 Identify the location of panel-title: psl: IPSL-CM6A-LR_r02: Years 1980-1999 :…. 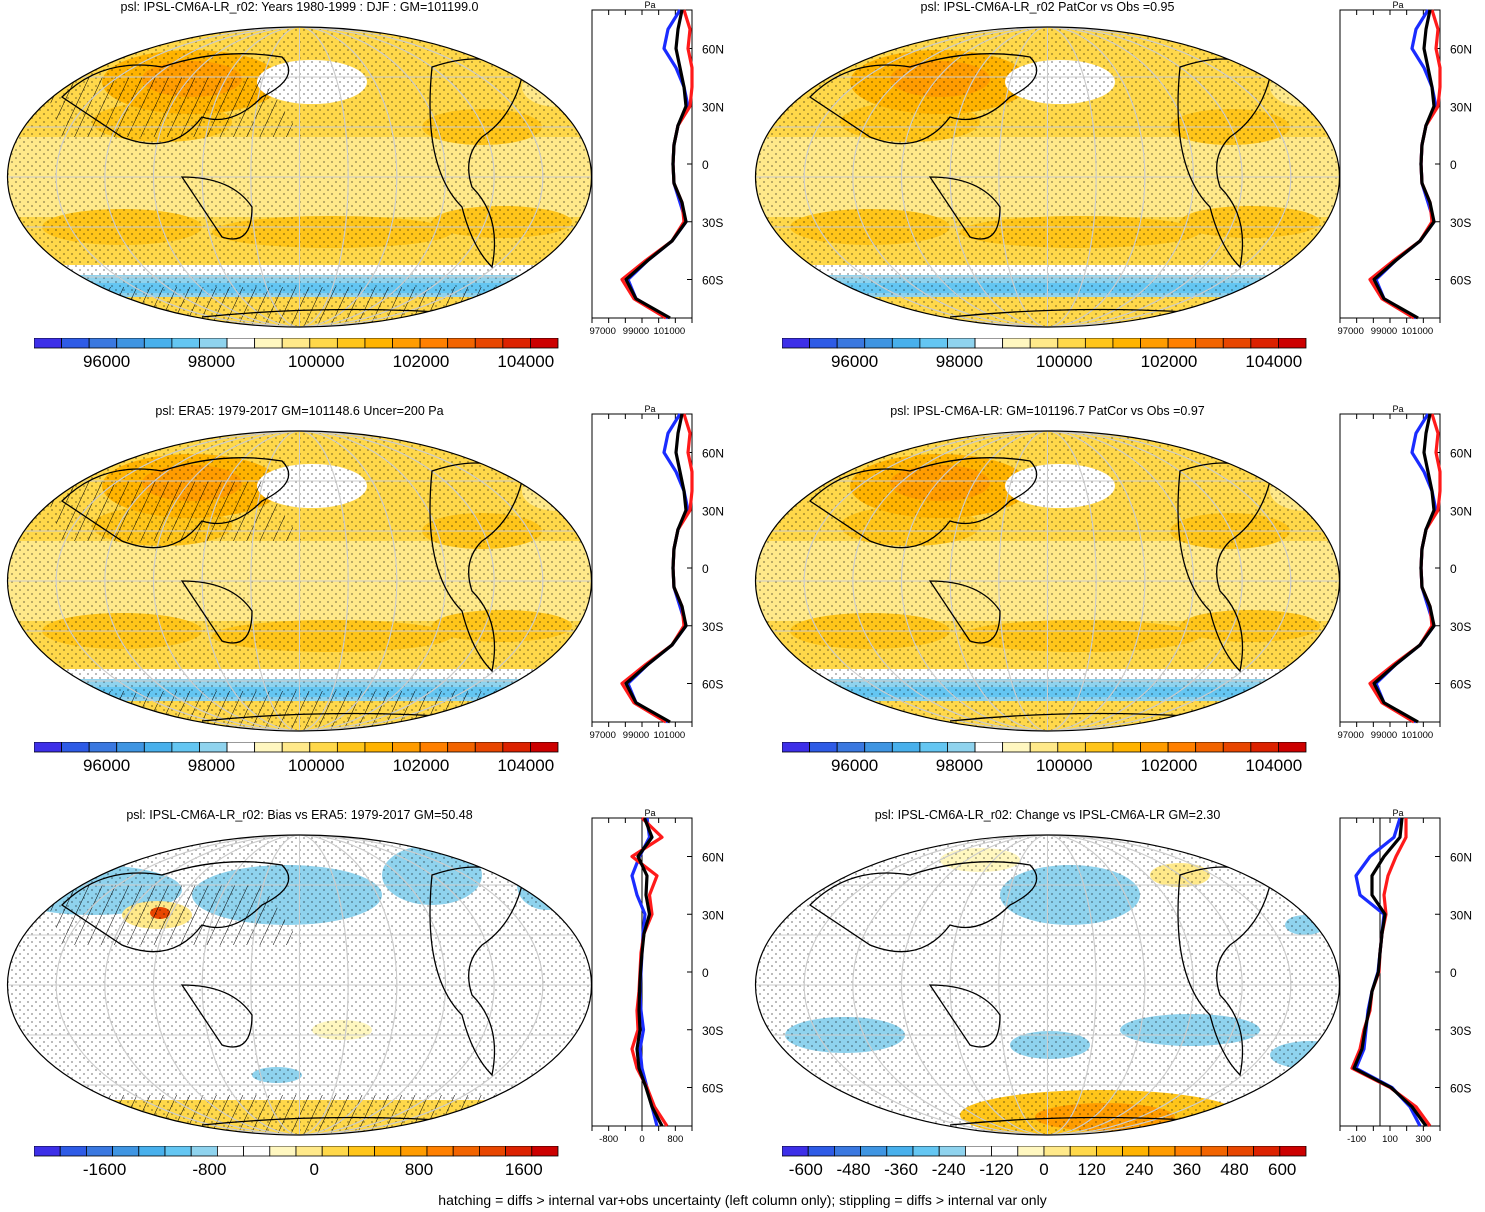
(299, 7).